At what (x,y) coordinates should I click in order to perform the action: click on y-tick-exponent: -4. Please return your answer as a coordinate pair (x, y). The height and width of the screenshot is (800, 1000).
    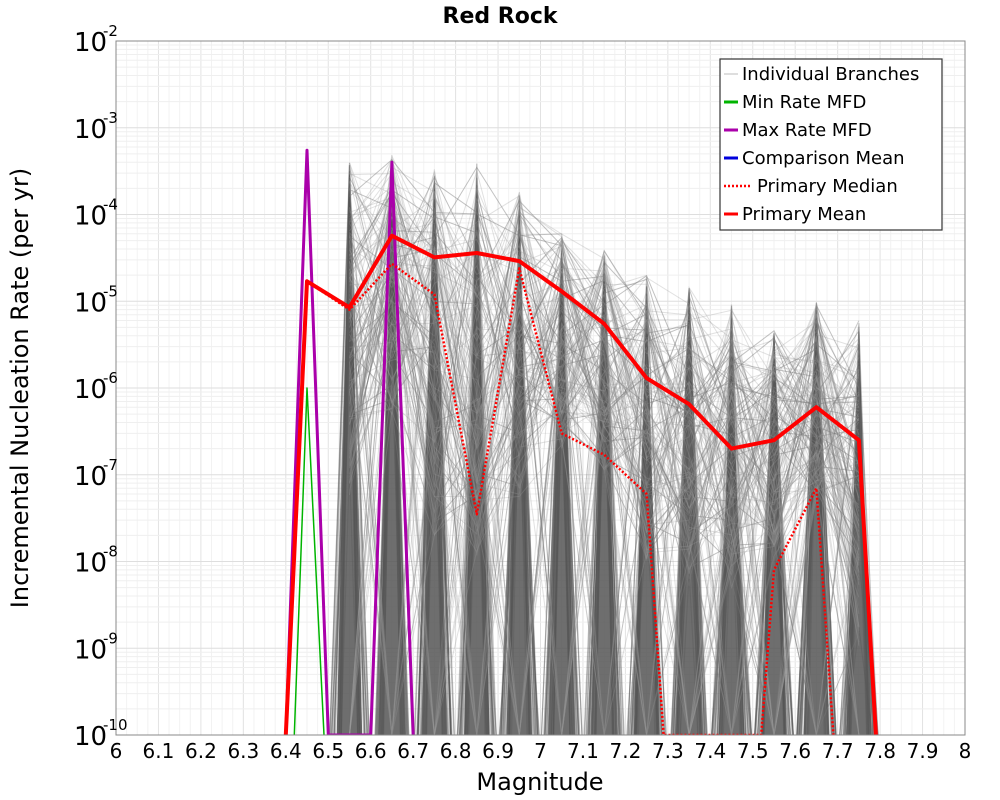
    Looking at the image, I should click on (110, 205).